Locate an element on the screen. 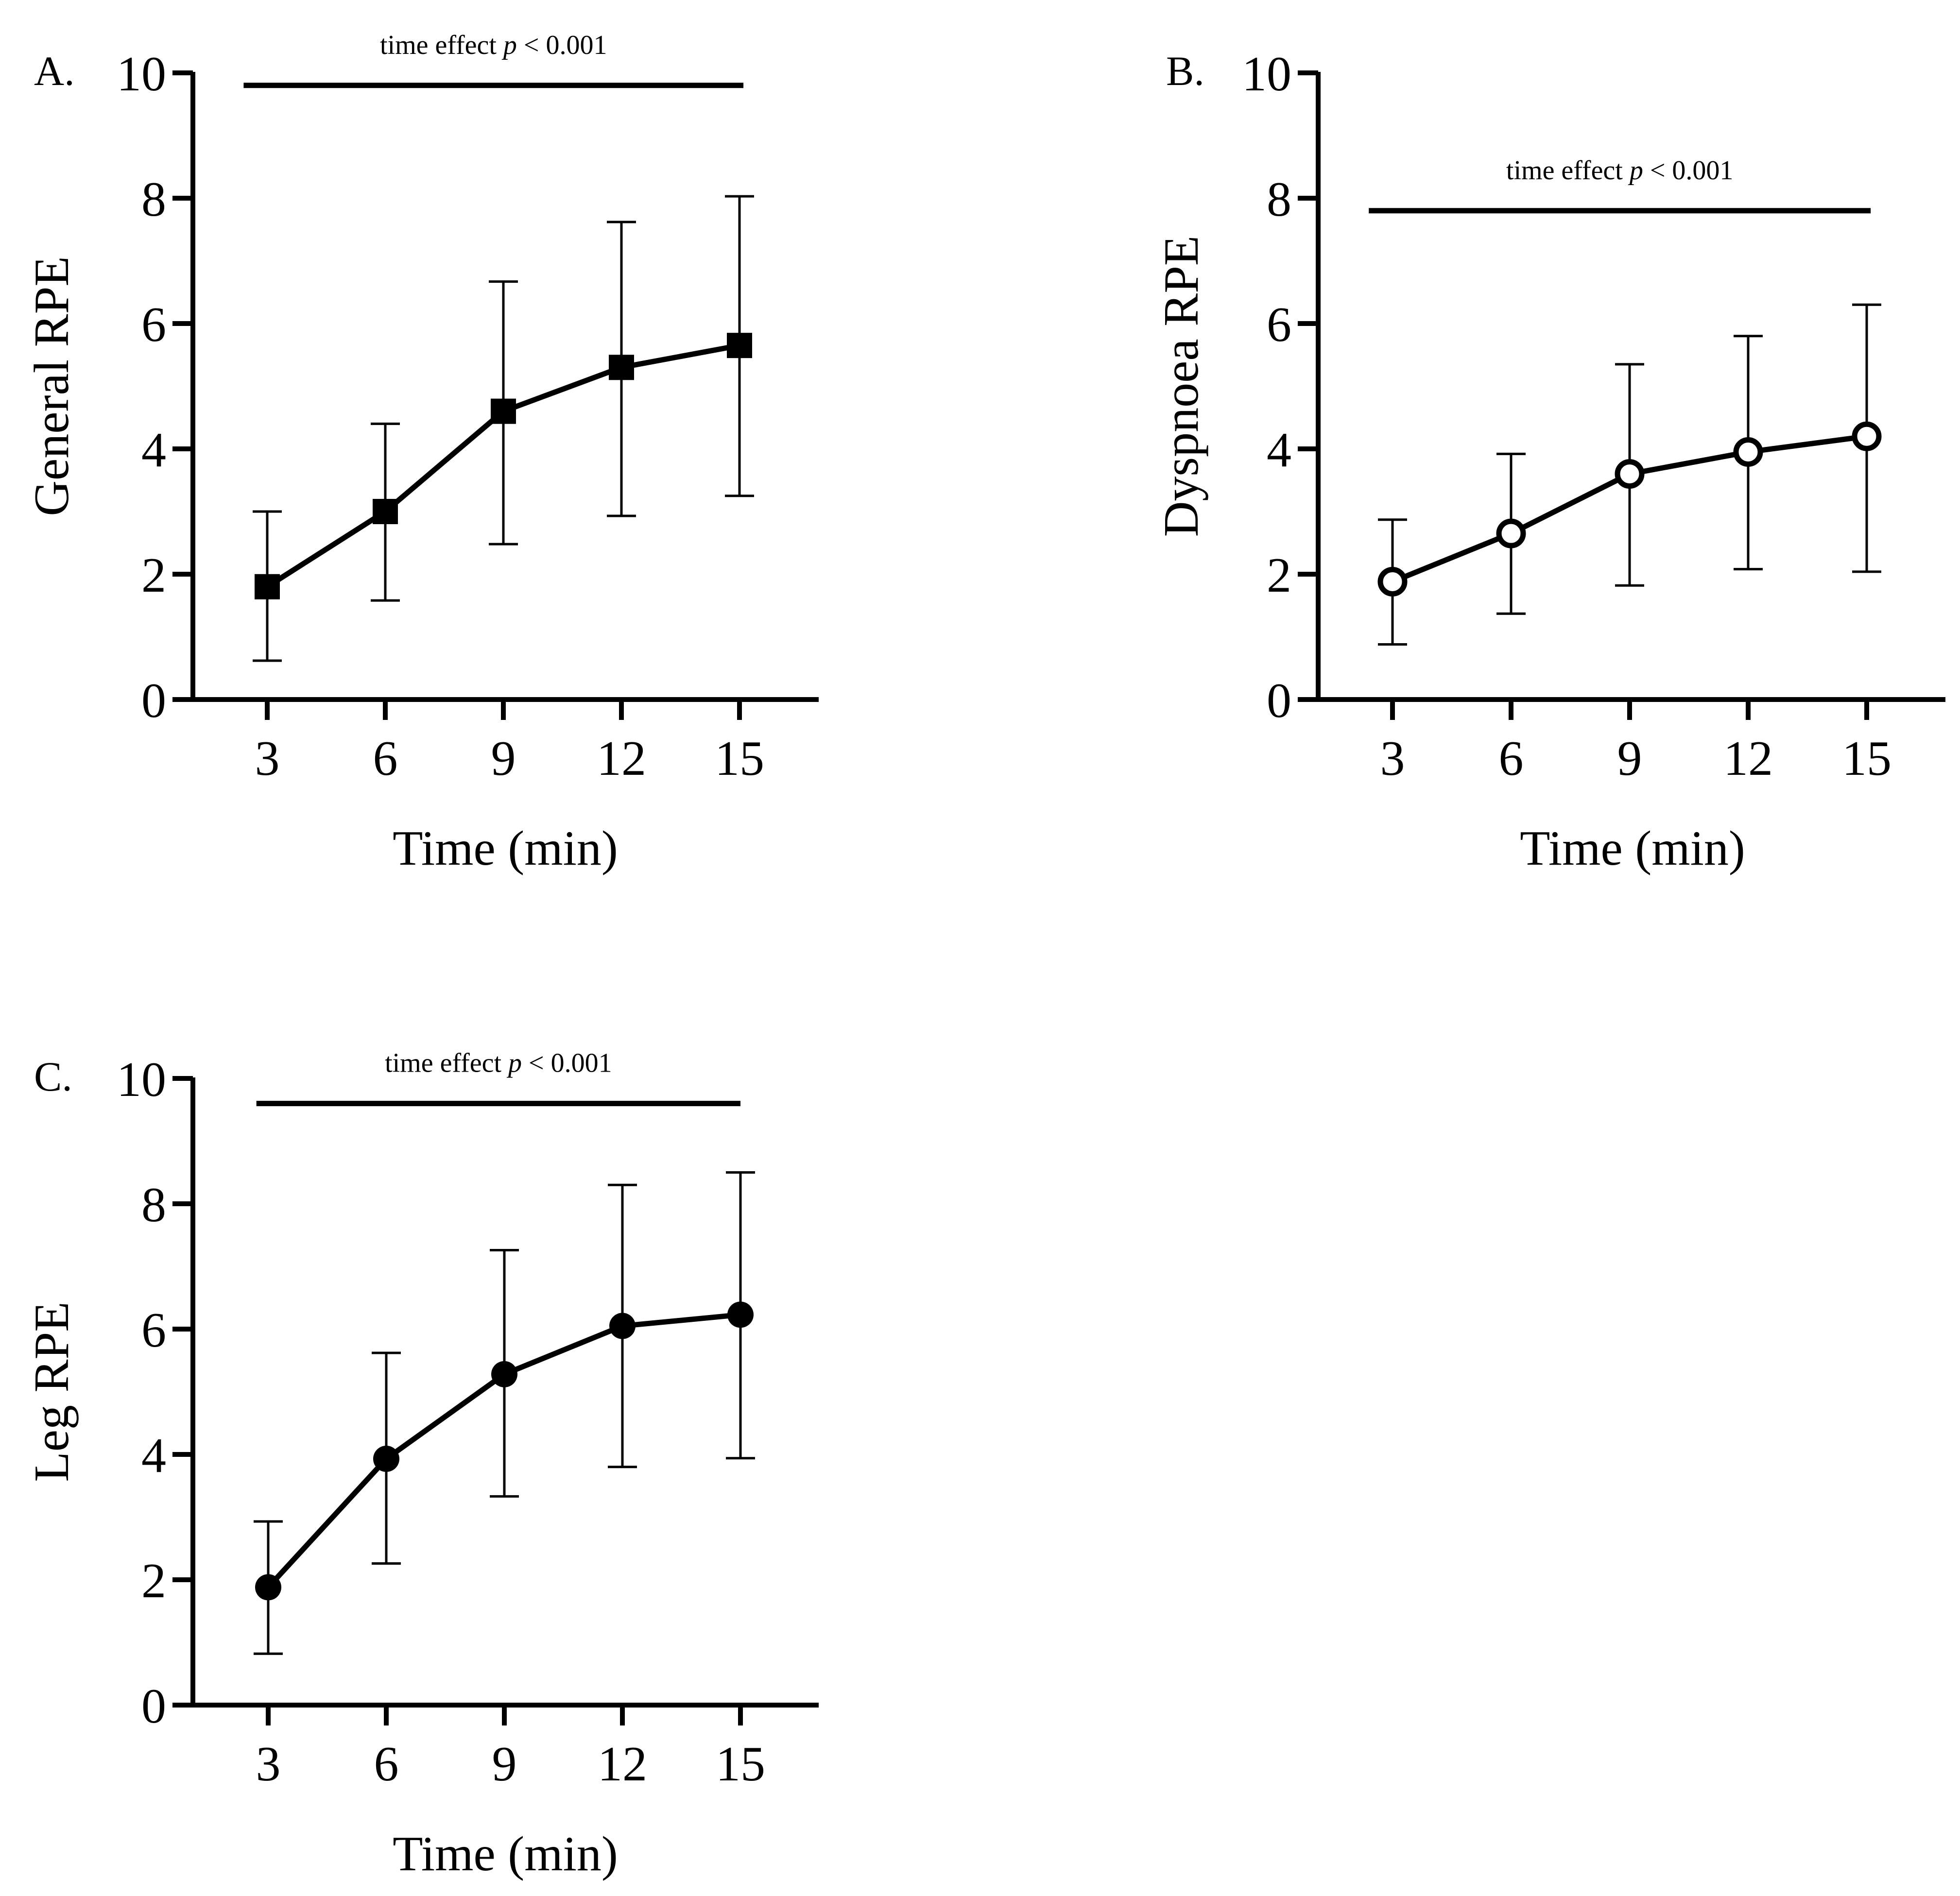 The image size is (1960, 1896). panel-label: C. is located at coordinates (53, 1077).